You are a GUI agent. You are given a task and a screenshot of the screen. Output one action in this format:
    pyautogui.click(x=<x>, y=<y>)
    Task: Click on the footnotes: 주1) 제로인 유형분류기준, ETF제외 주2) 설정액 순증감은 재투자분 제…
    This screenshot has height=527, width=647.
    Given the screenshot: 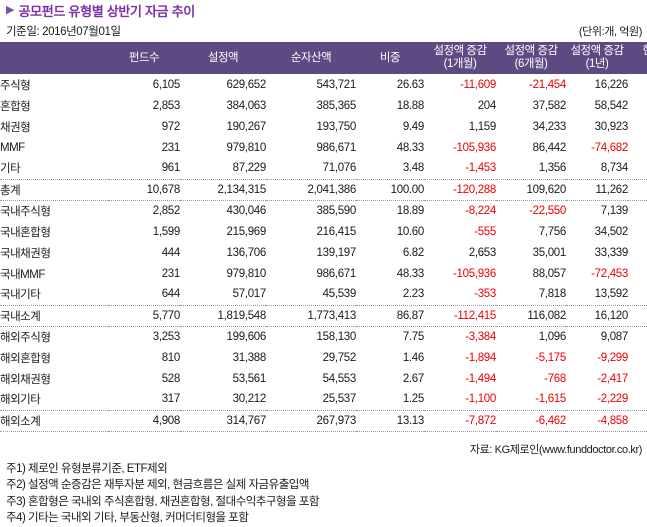 What is the action you would take?
    pyautogui.click(x=323, y=492)
    